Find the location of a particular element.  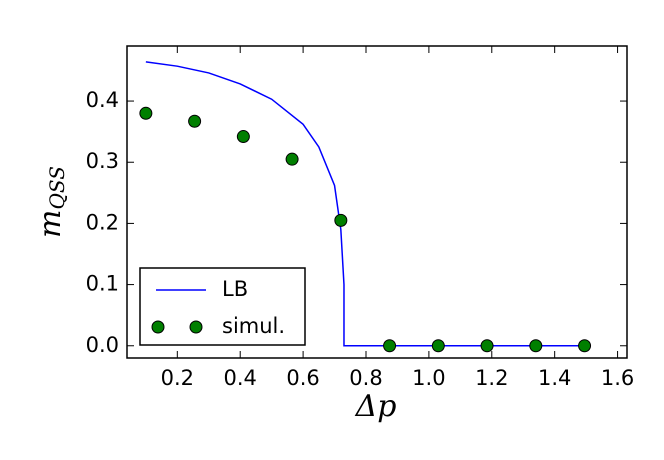

y-tick-label: 0.4 is located at coordinates (102, 100).